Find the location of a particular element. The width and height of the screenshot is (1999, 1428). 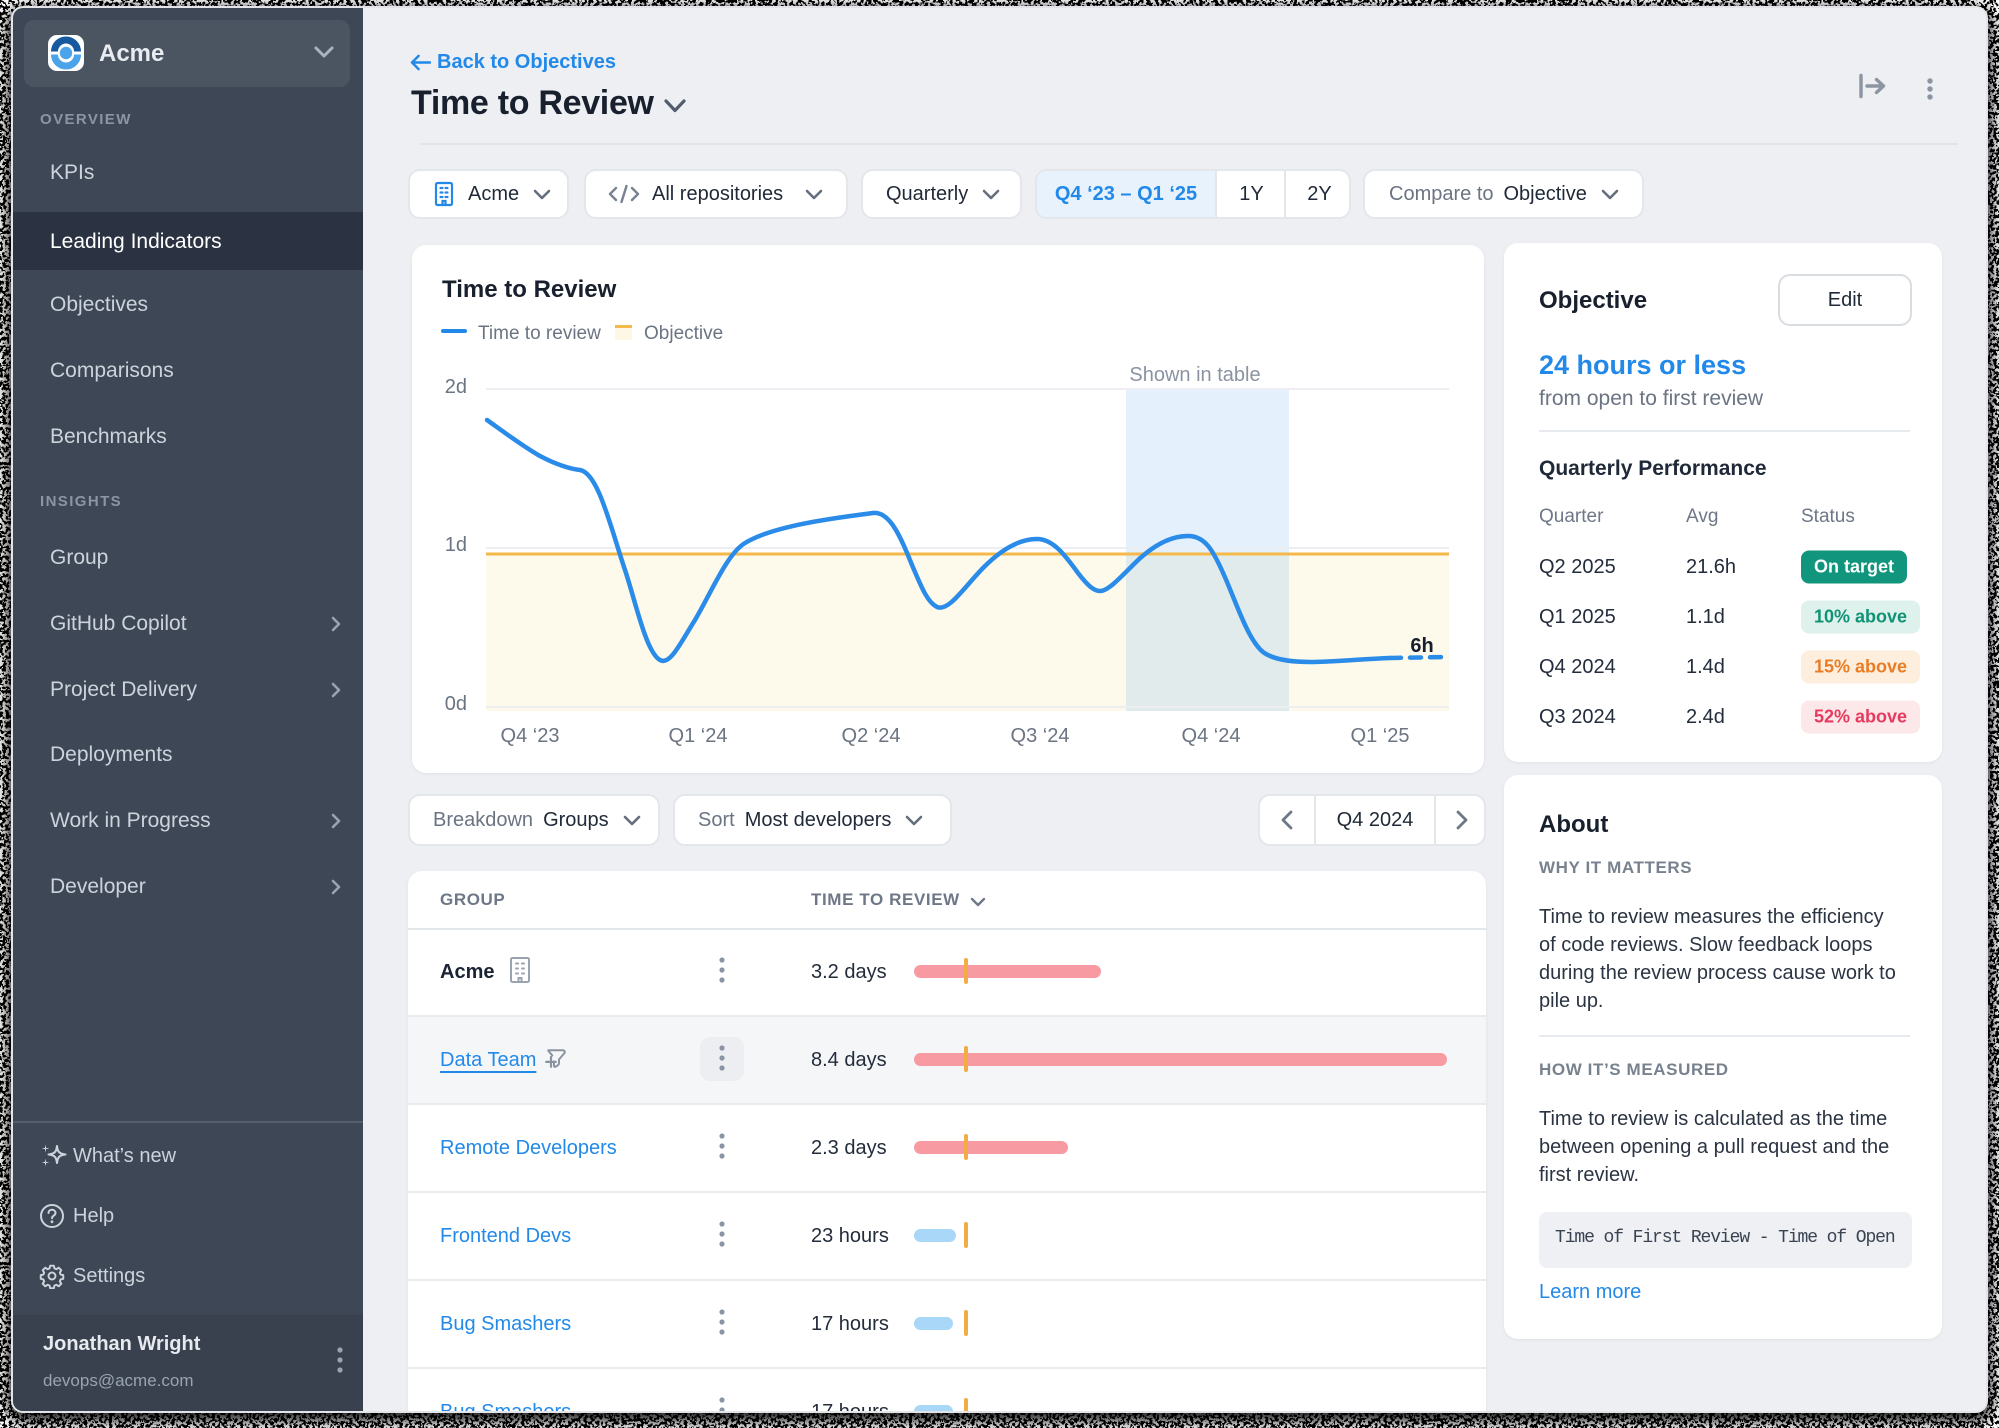

svg-text: 6h is located at coordinates (1421, 646).